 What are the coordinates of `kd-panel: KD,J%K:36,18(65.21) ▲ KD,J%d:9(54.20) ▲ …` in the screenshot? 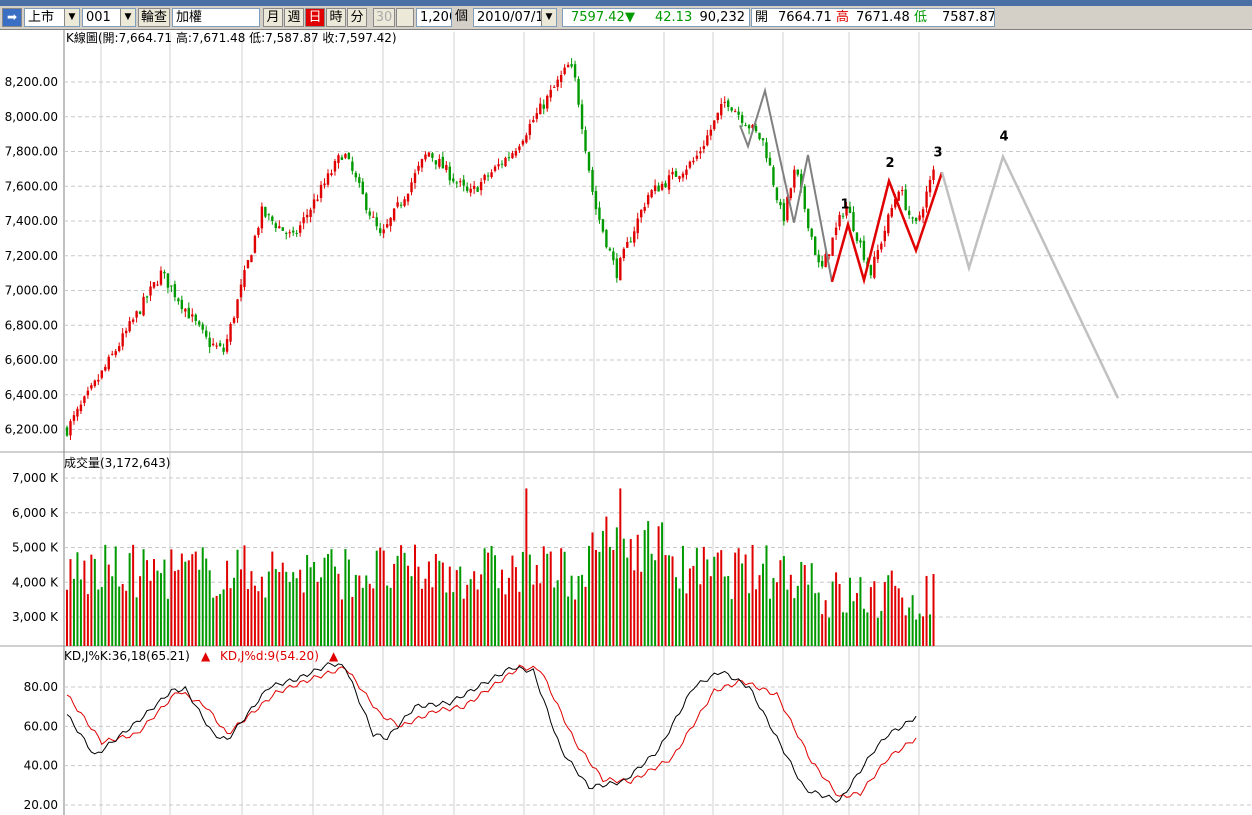 It's located at (470, 730).